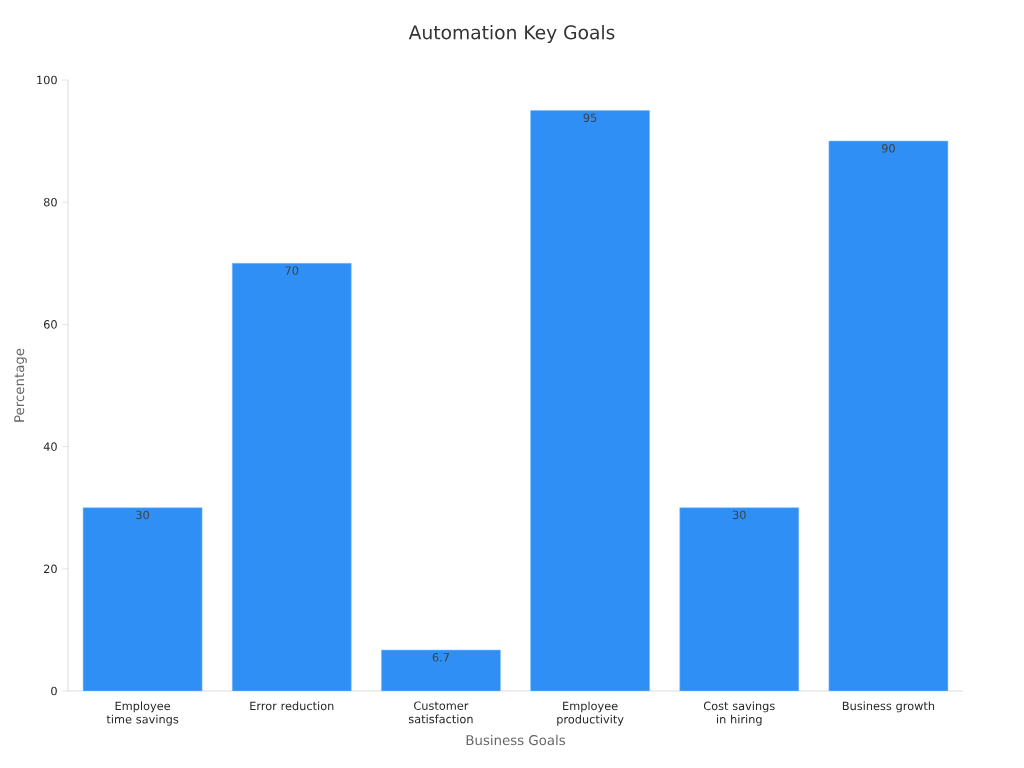 The image size is (1024, 768). I want to click on y-tick-label: 60, so click(50, 324).